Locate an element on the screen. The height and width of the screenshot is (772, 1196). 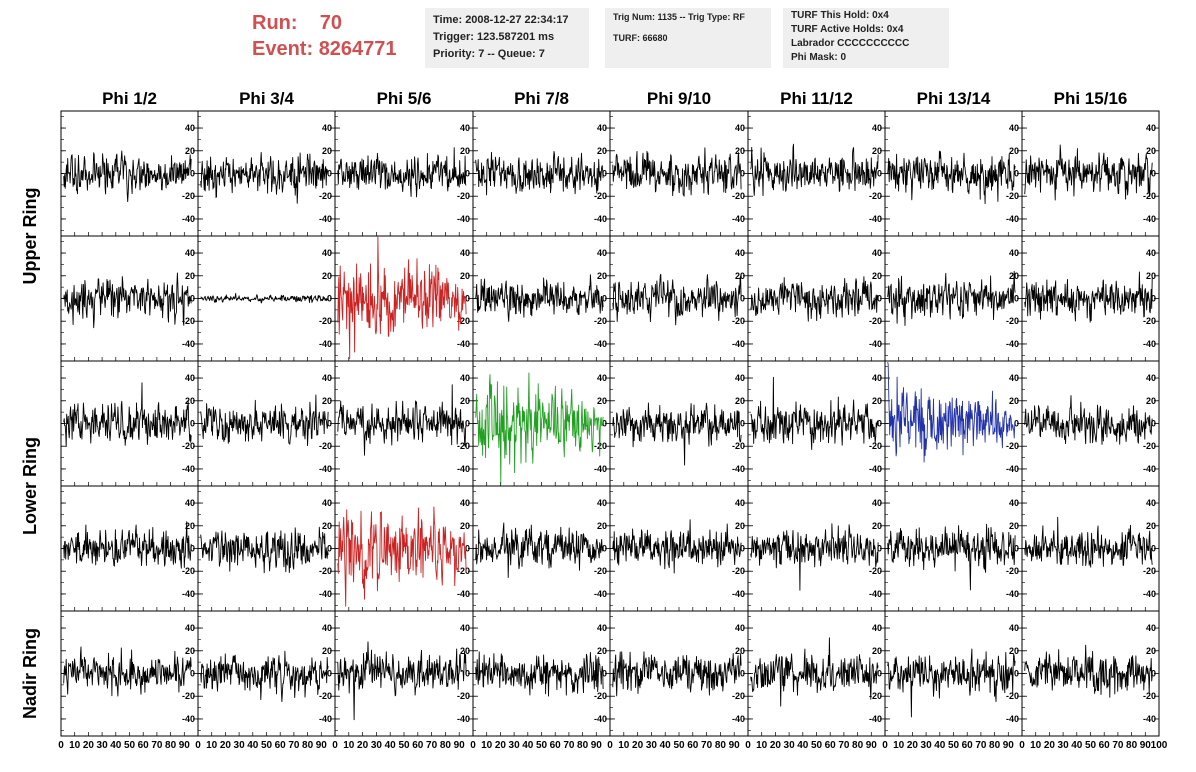
panel-r3-c2: -40 -20 0 20 40 is located at coordinates (266, 423).